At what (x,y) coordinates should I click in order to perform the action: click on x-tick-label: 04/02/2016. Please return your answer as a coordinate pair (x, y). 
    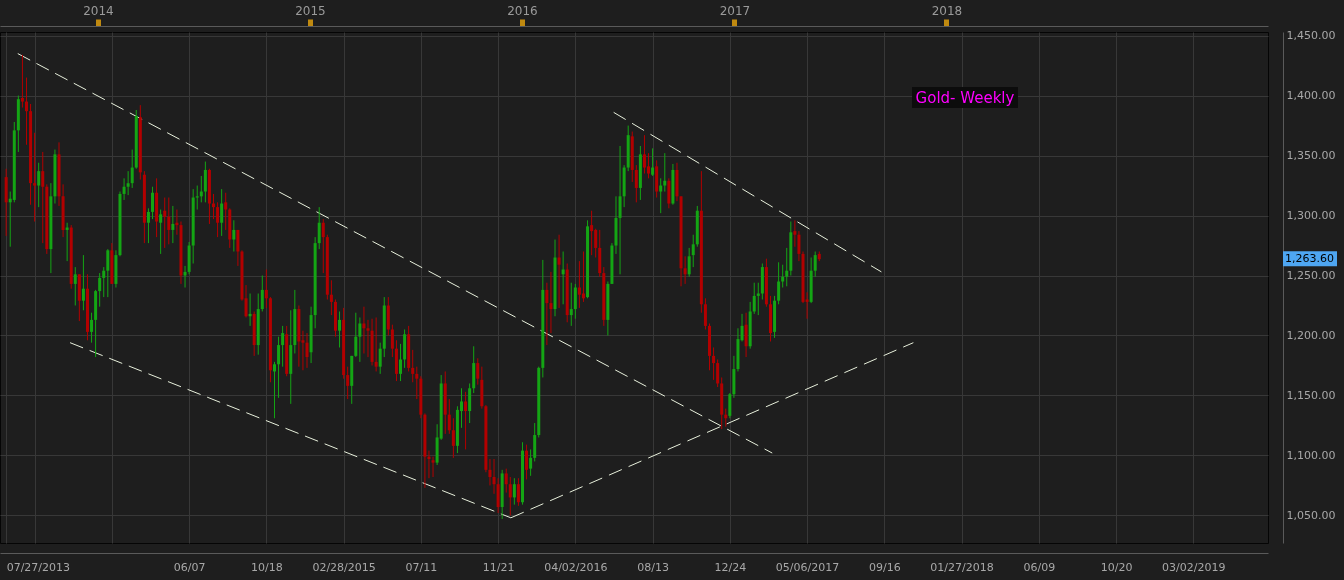
    Looking at the image, I should click on (576, 567).